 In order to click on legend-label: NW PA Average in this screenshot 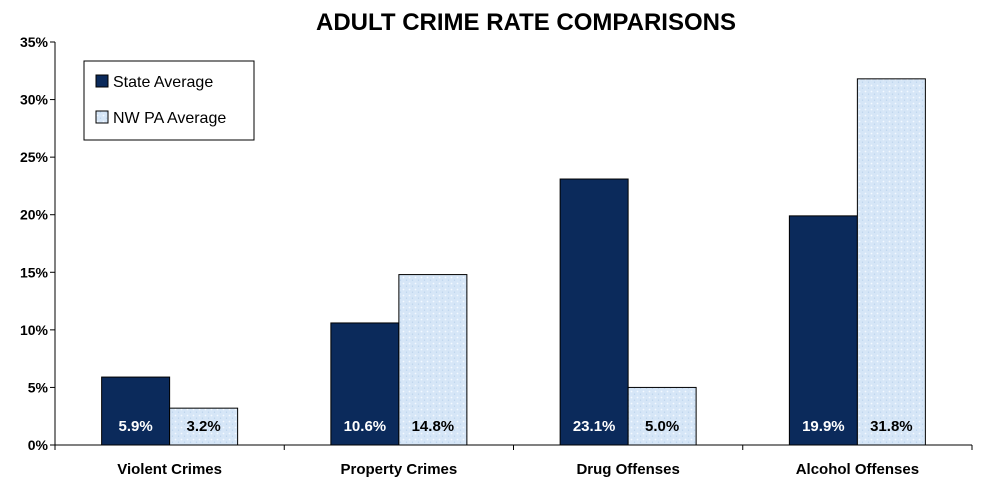, I will do `click(169, 118)`.